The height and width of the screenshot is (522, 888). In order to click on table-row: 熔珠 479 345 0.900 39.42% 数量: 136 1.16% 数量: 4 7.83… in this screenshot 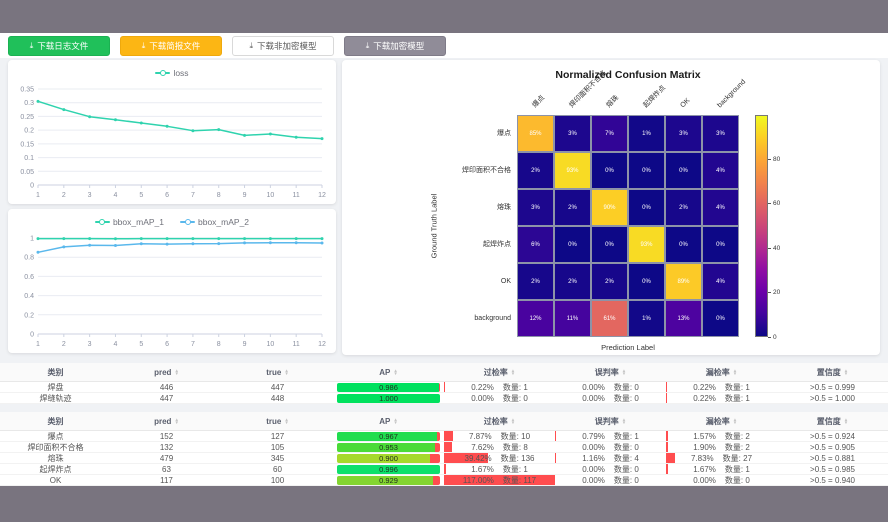, I will do `click(444, 458)`.